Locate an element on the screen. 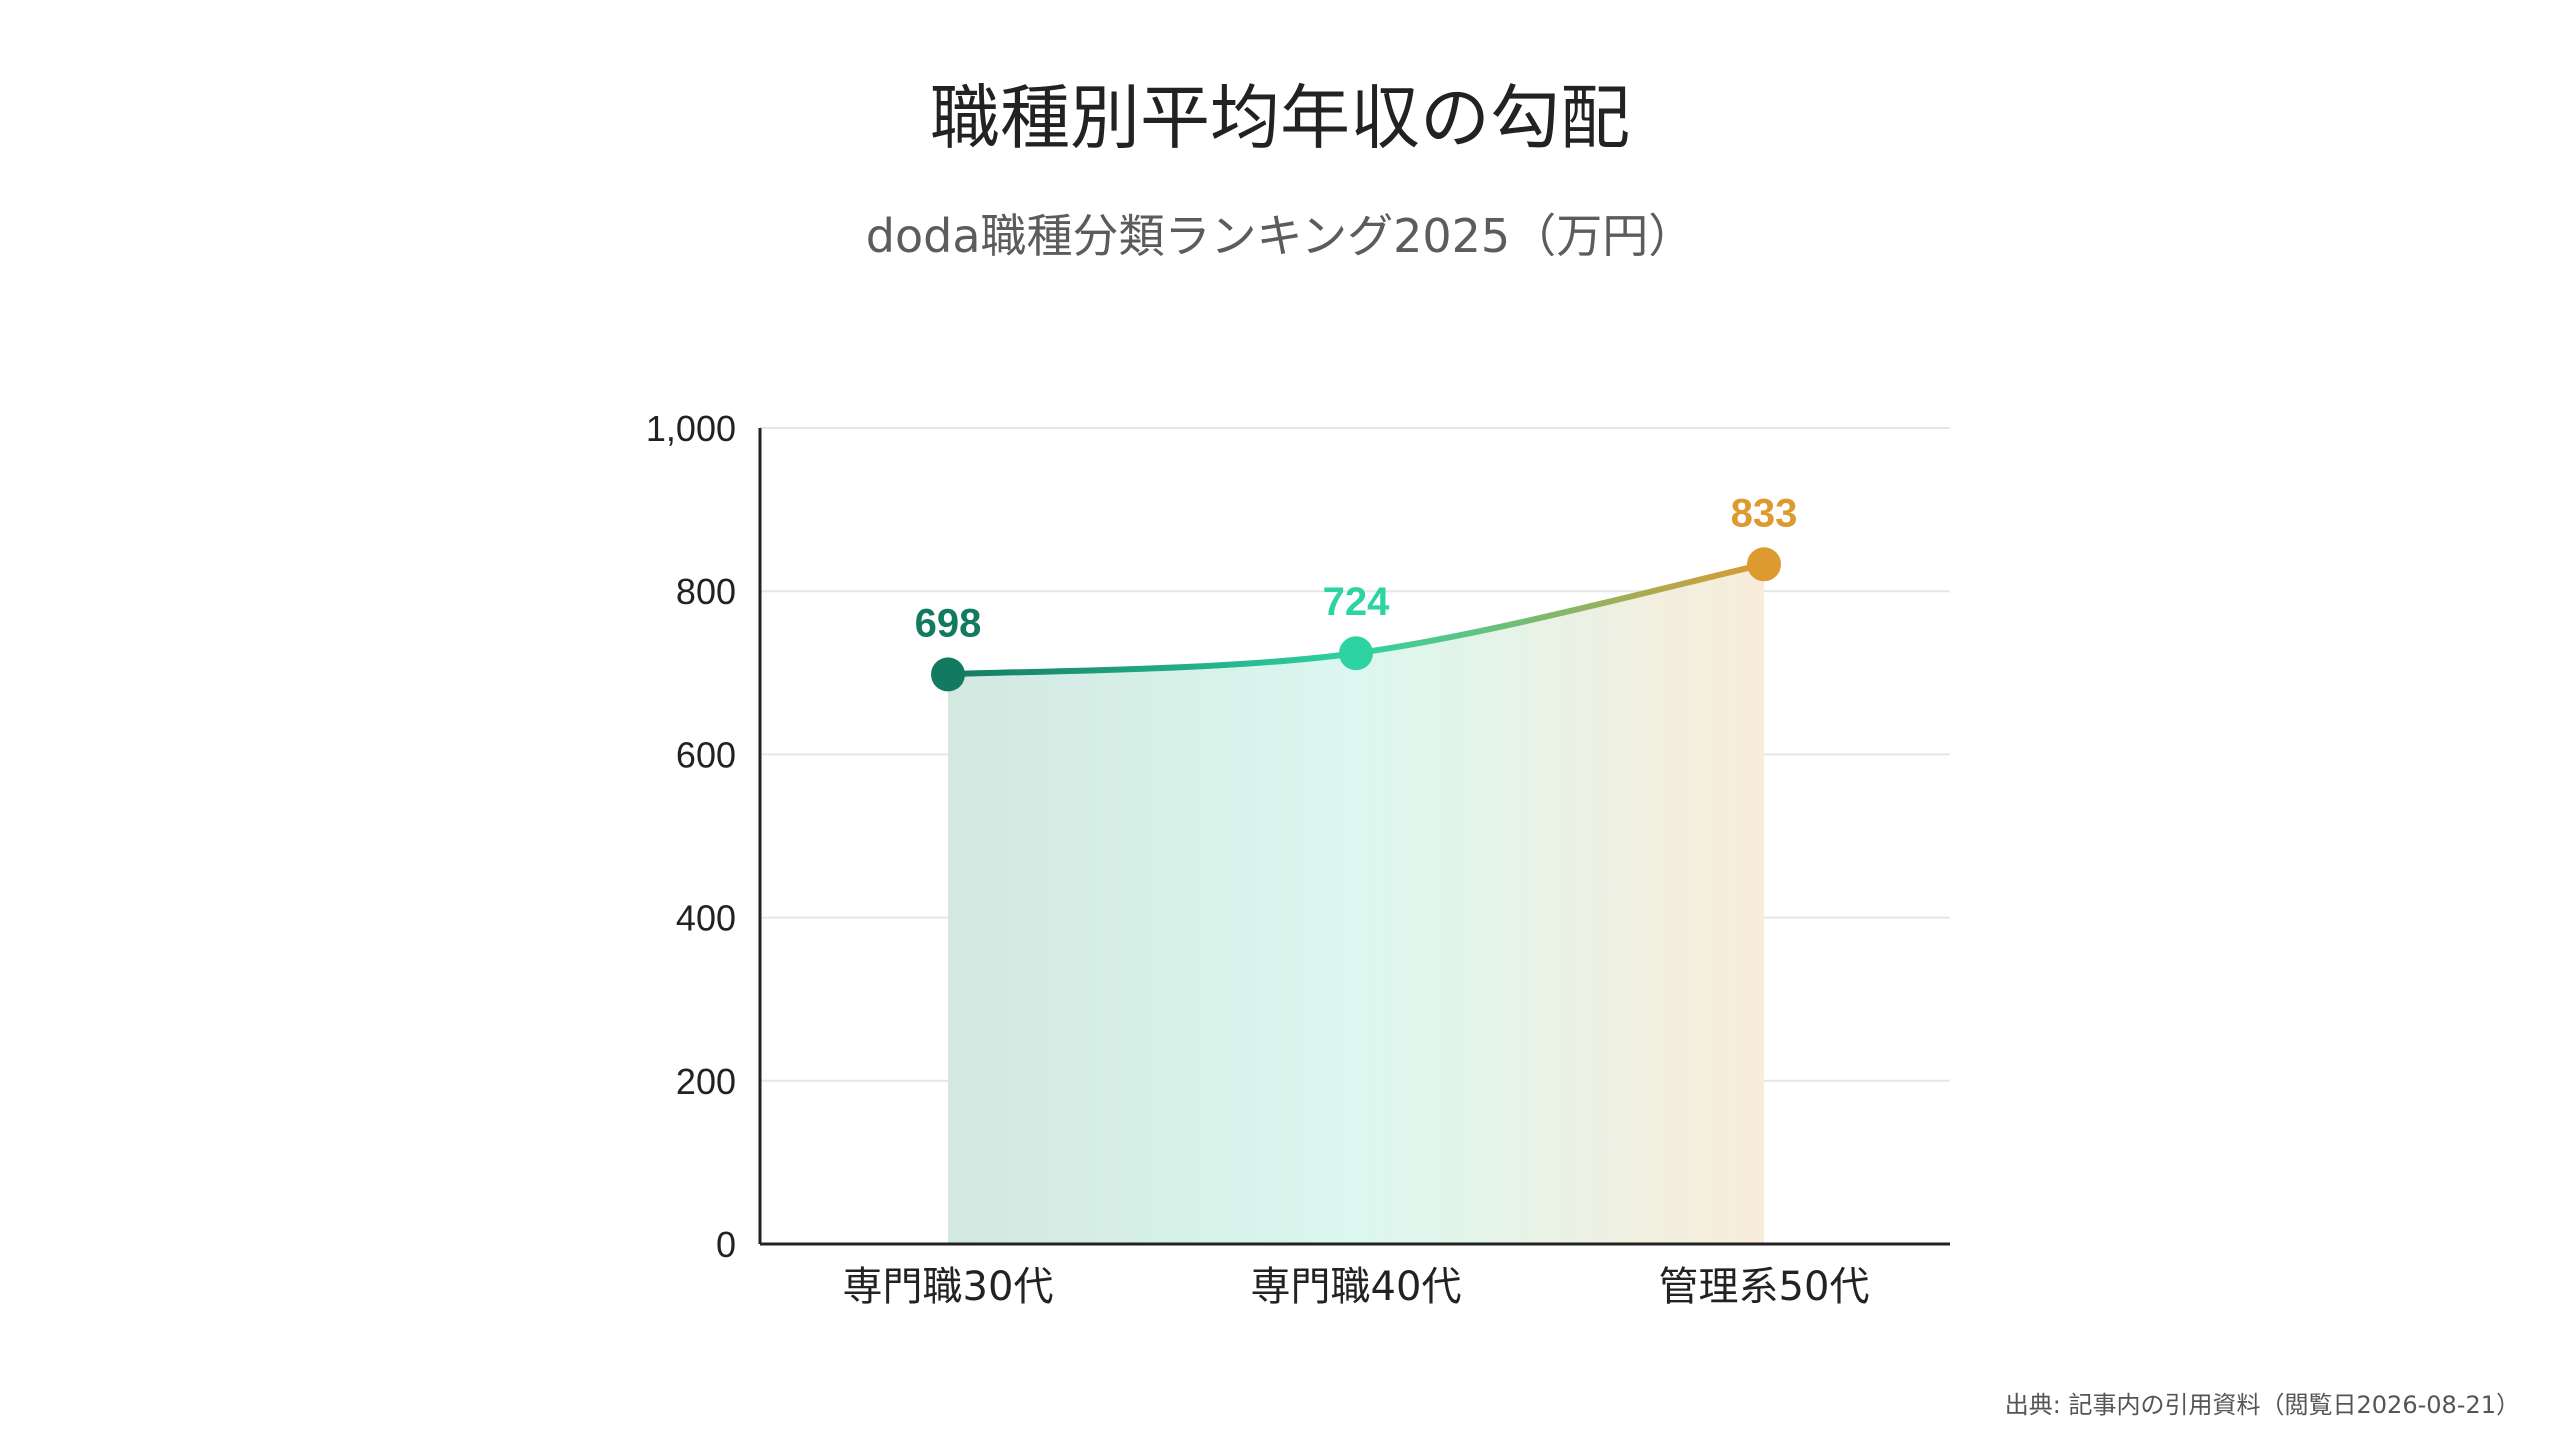 The height and width of the screenshot is (1440, 2560). y-axis-ticks: 0 200 400 600 800 1,000 is located at coordinates (691, 836).